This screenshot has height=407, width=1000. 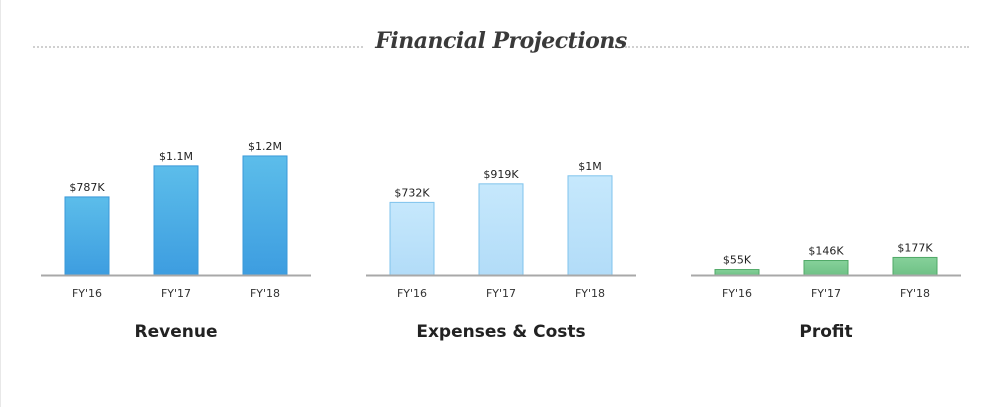 What do you see at coordinates (501, 41) in the screenshot?
I see `page-title: Financial Projections` at bounding box center [501, 41].